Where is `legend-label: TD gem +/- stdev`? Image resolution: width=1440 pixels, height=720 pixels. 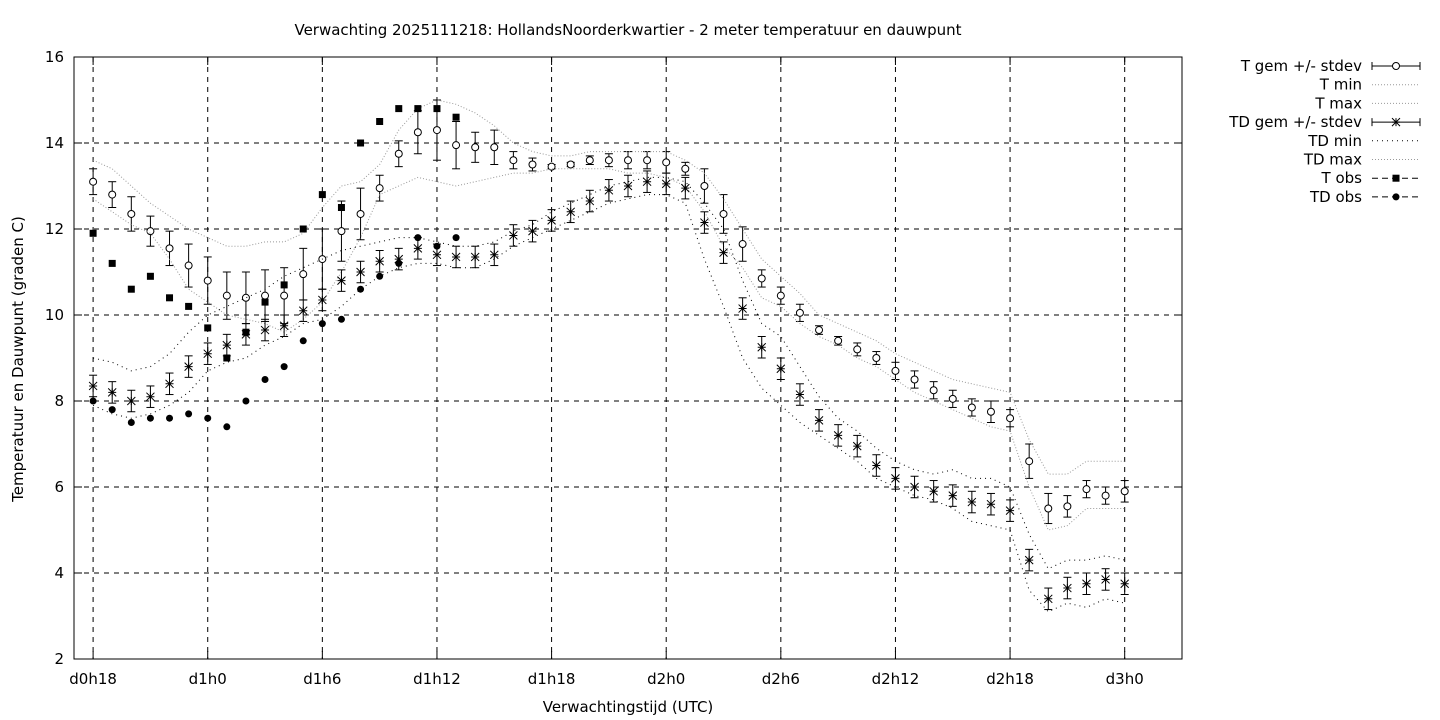 legend-label: TD gem +/- stdev is located at coordinates (1295, 122).